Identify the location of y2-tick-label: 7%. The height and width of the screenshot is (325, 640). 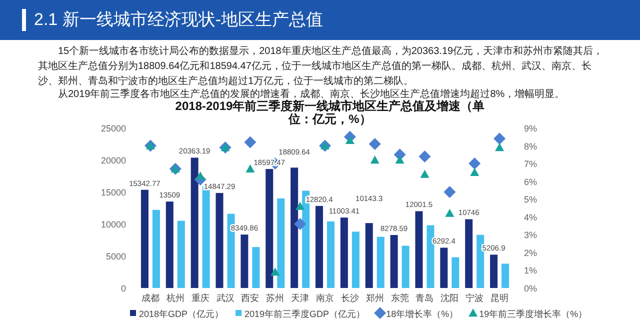
(531, 164).